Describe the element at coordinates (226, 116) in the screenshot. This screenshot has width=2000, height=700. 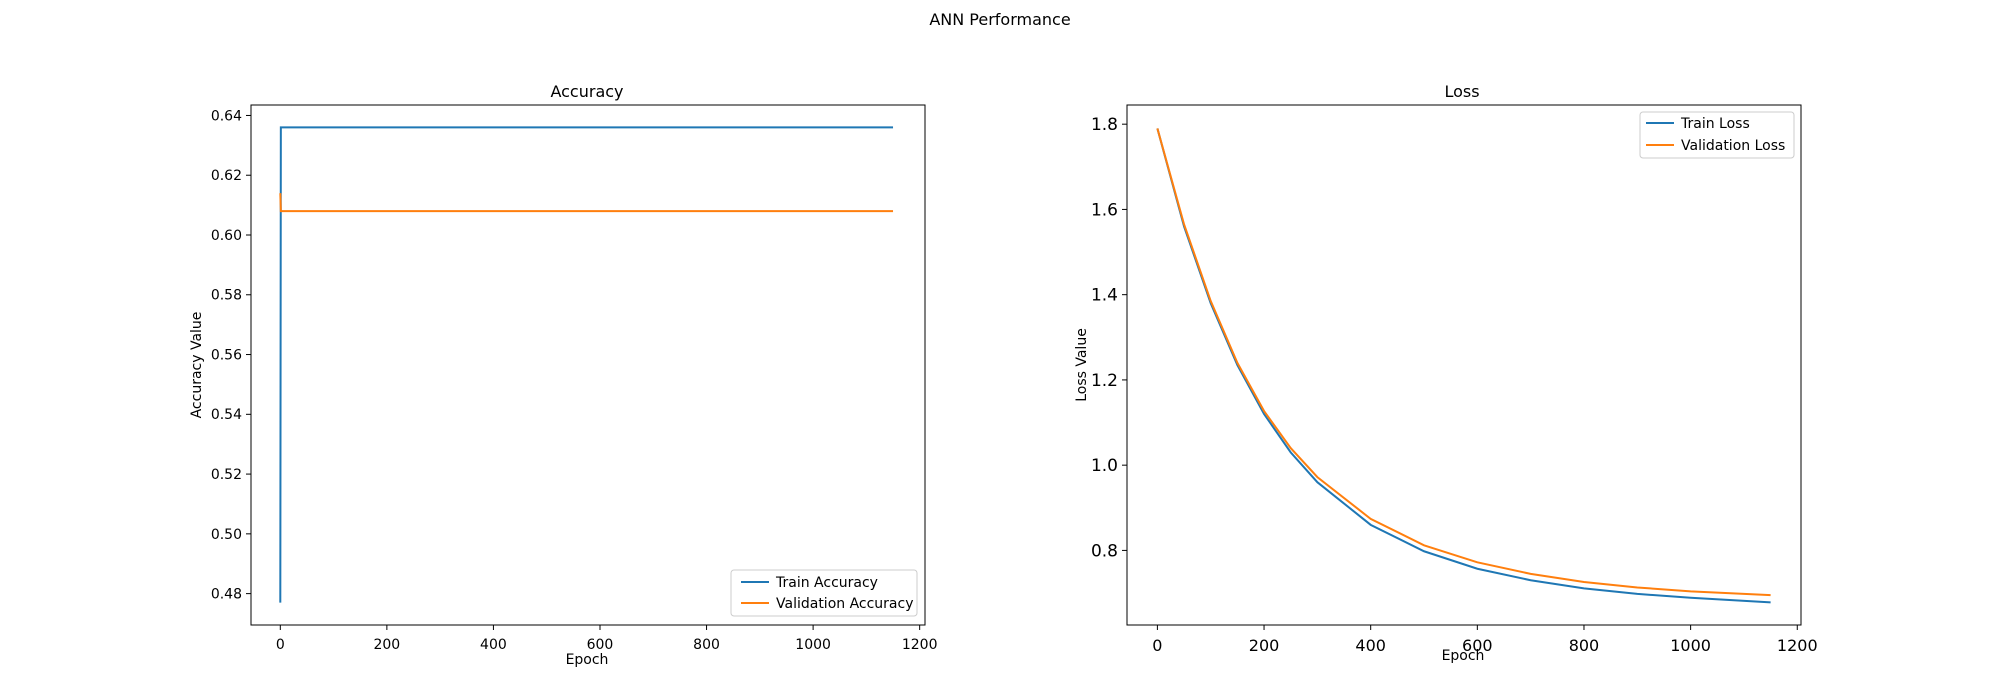
I see `accuracy-y-tick-label: 0.64` at that location.